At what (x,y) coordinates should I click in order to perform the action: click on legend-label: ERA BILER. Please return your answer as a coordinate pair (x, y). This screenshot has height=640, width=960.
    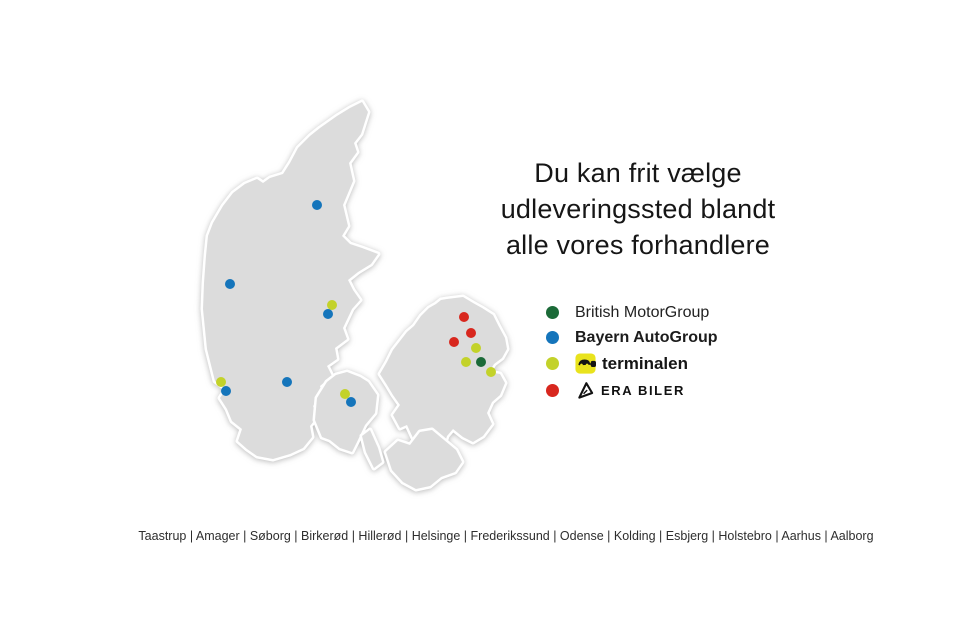
    Looking at the image, I should click on (643, 390).